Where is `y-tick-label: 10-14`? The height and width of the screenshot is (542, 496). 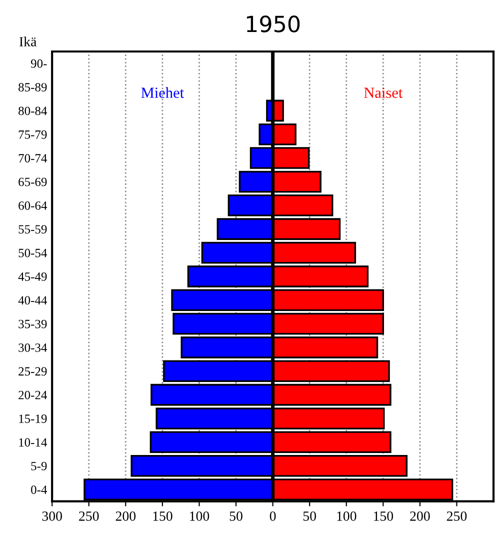
y-tick-label: 10-14 is located at coordinates (33, 442).